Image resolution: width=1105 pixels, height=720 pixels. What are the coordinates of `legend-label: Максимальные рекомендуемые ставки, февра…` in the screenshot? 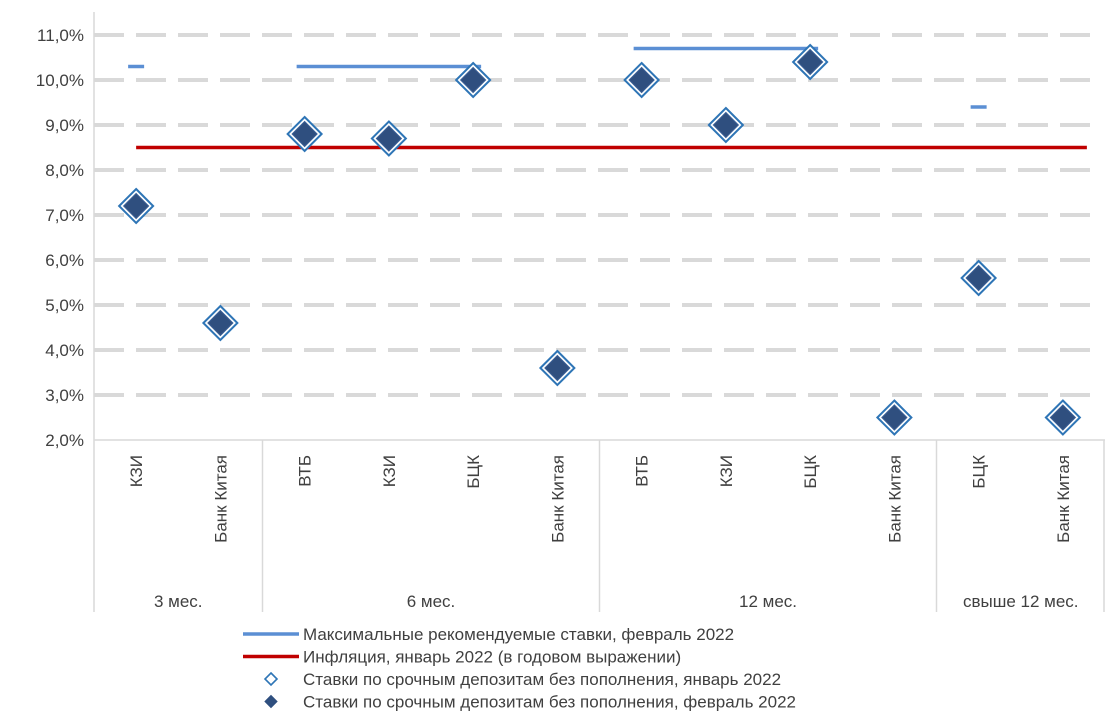 It's located at (518, 634).